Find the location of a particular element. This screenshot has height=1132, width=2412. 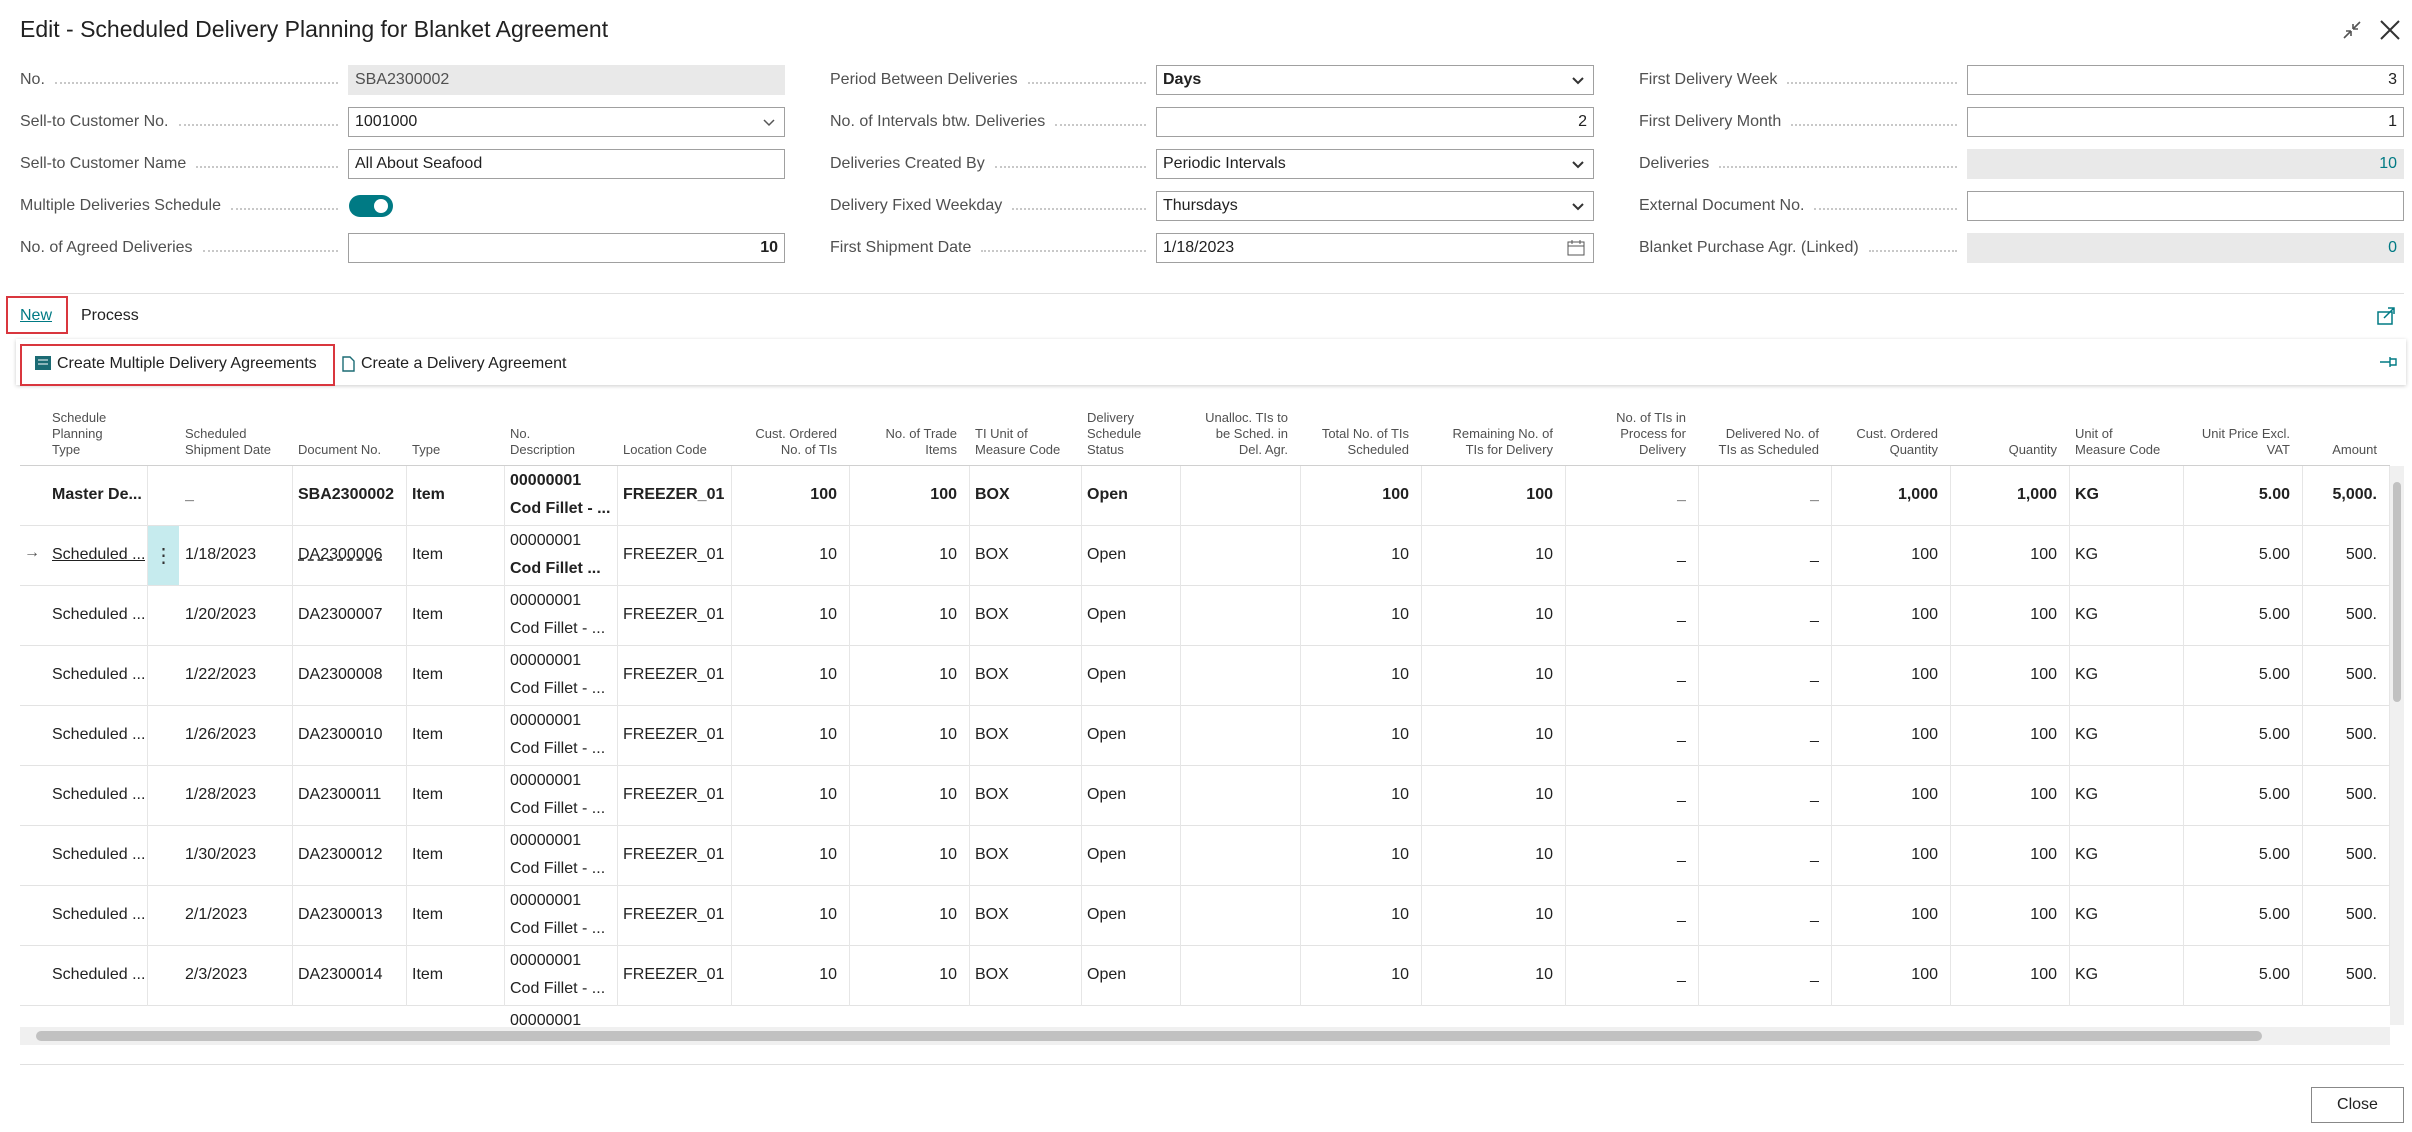

field-label: Blanket Purchase Agr. (Linked) is located at coordinates (1749, 247).